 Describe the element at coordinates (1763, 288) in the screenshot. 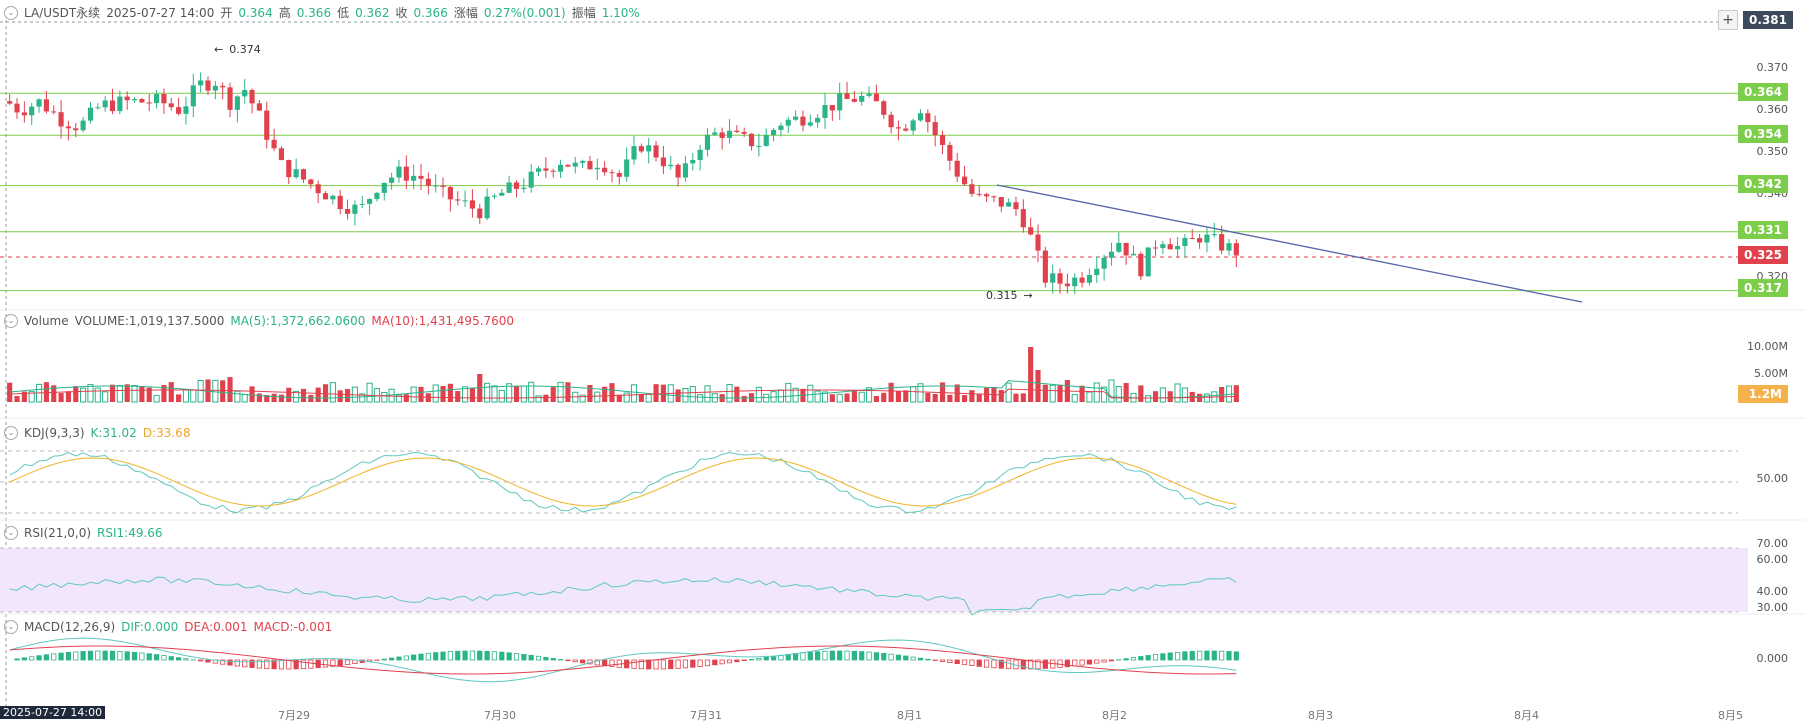

I see `level-tag: 0.317` at that location.